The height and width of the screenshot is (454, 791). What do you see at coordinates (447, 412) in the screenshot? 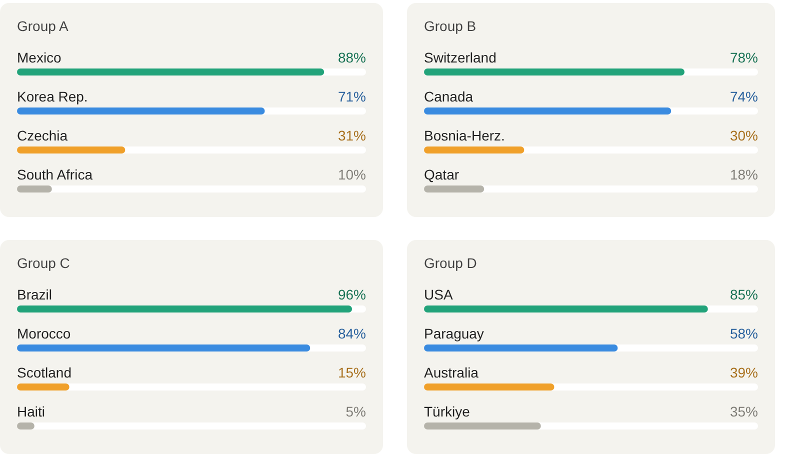
I see `y-tick-label: Türkiye` at bounding box center [447, 412].